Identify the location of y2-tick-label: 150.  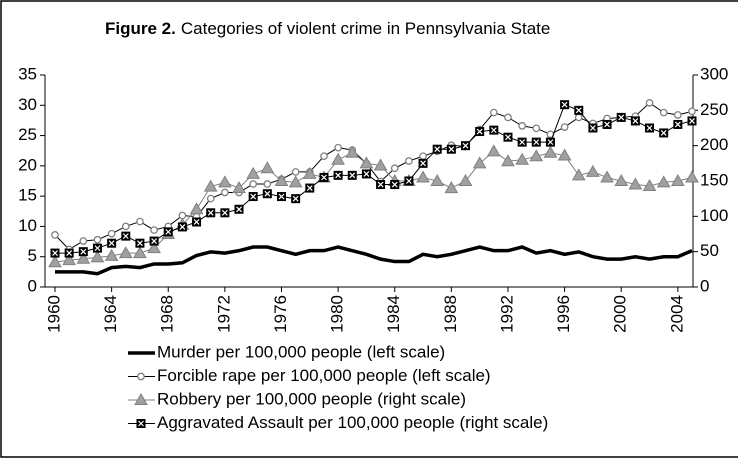
(714, 179).